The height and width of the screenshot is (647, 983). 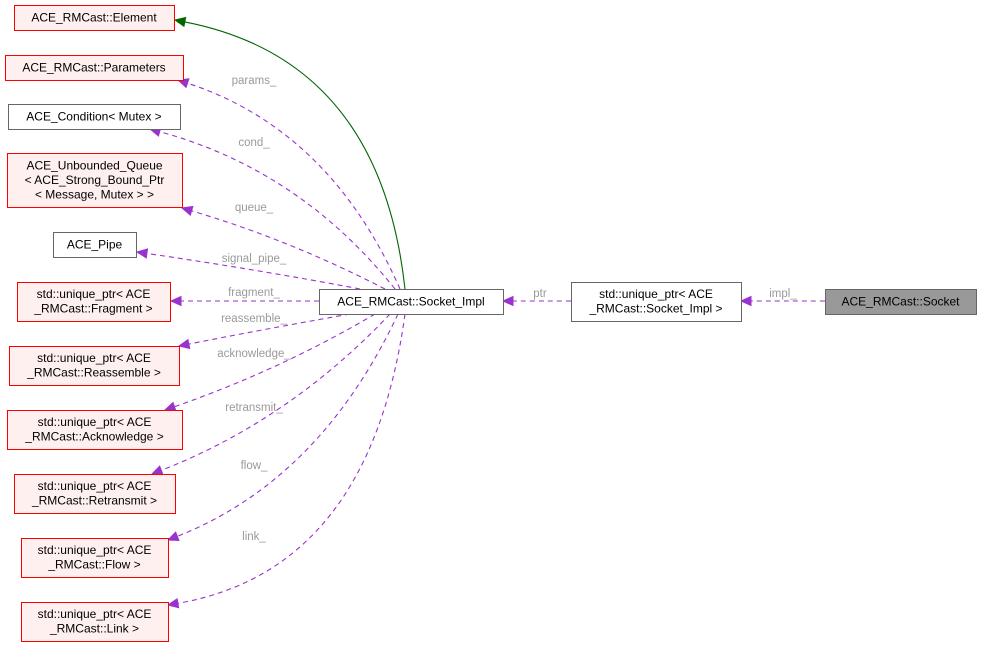 What do you see at coordinates (94, 194) in the screenshot?
I see `node-label: < Message, Mutex > >` at bounding box center [94, 194].